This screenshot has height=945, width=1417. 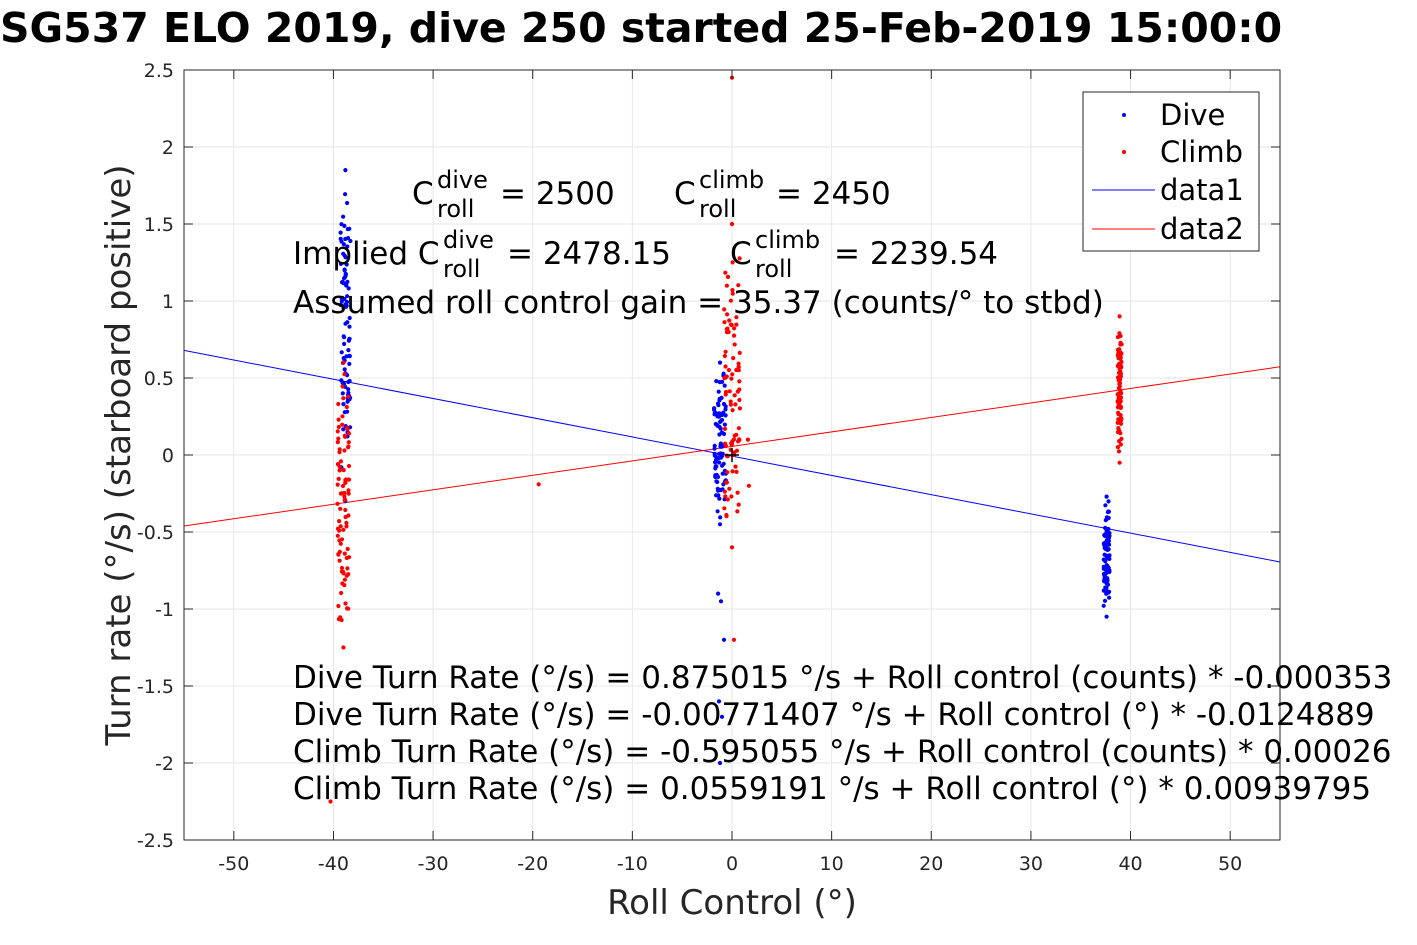 What do you see at coordinates (1130, 864) in the screenshot?
I see `x-tick-label: 40` at bounding box center [1130, 864].